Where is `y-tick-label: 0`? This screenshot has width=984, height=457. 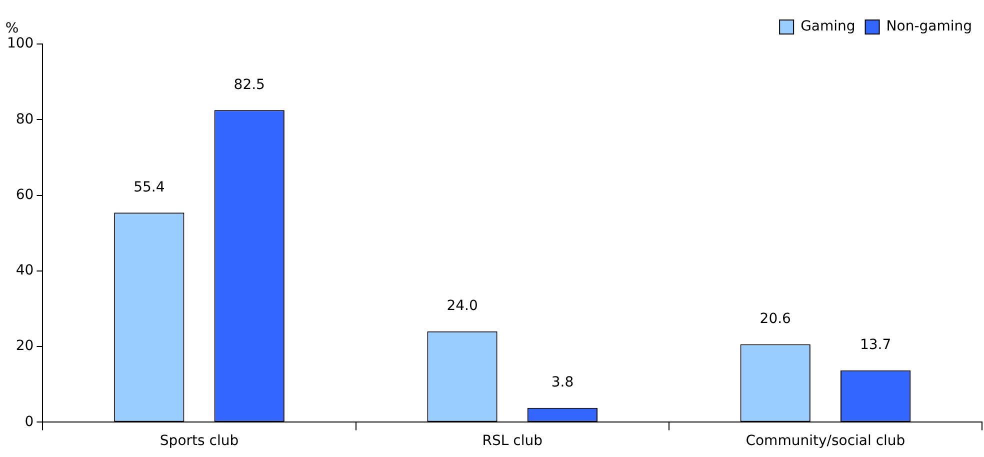
y-tick-label: 0 is located at coordinates (29, 422).